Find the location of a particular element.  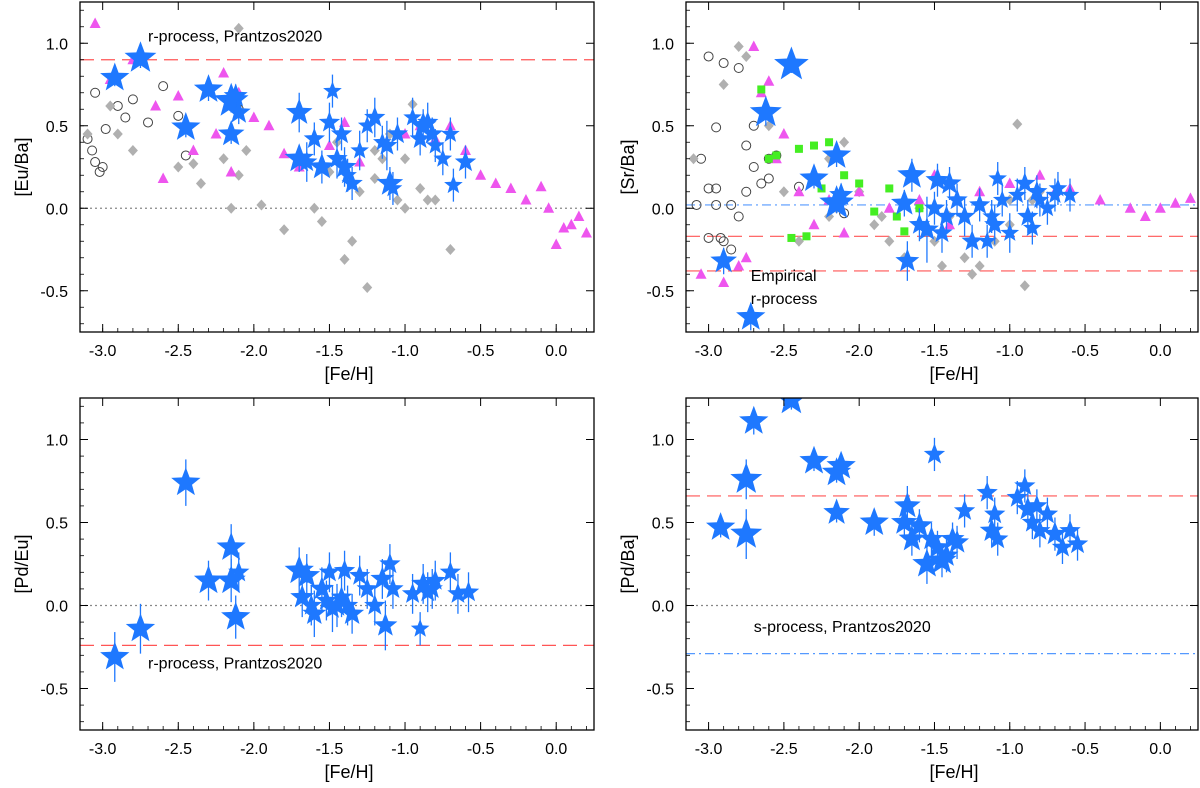

x-tick-label: -2.0 is located at coordinates (254, 351).